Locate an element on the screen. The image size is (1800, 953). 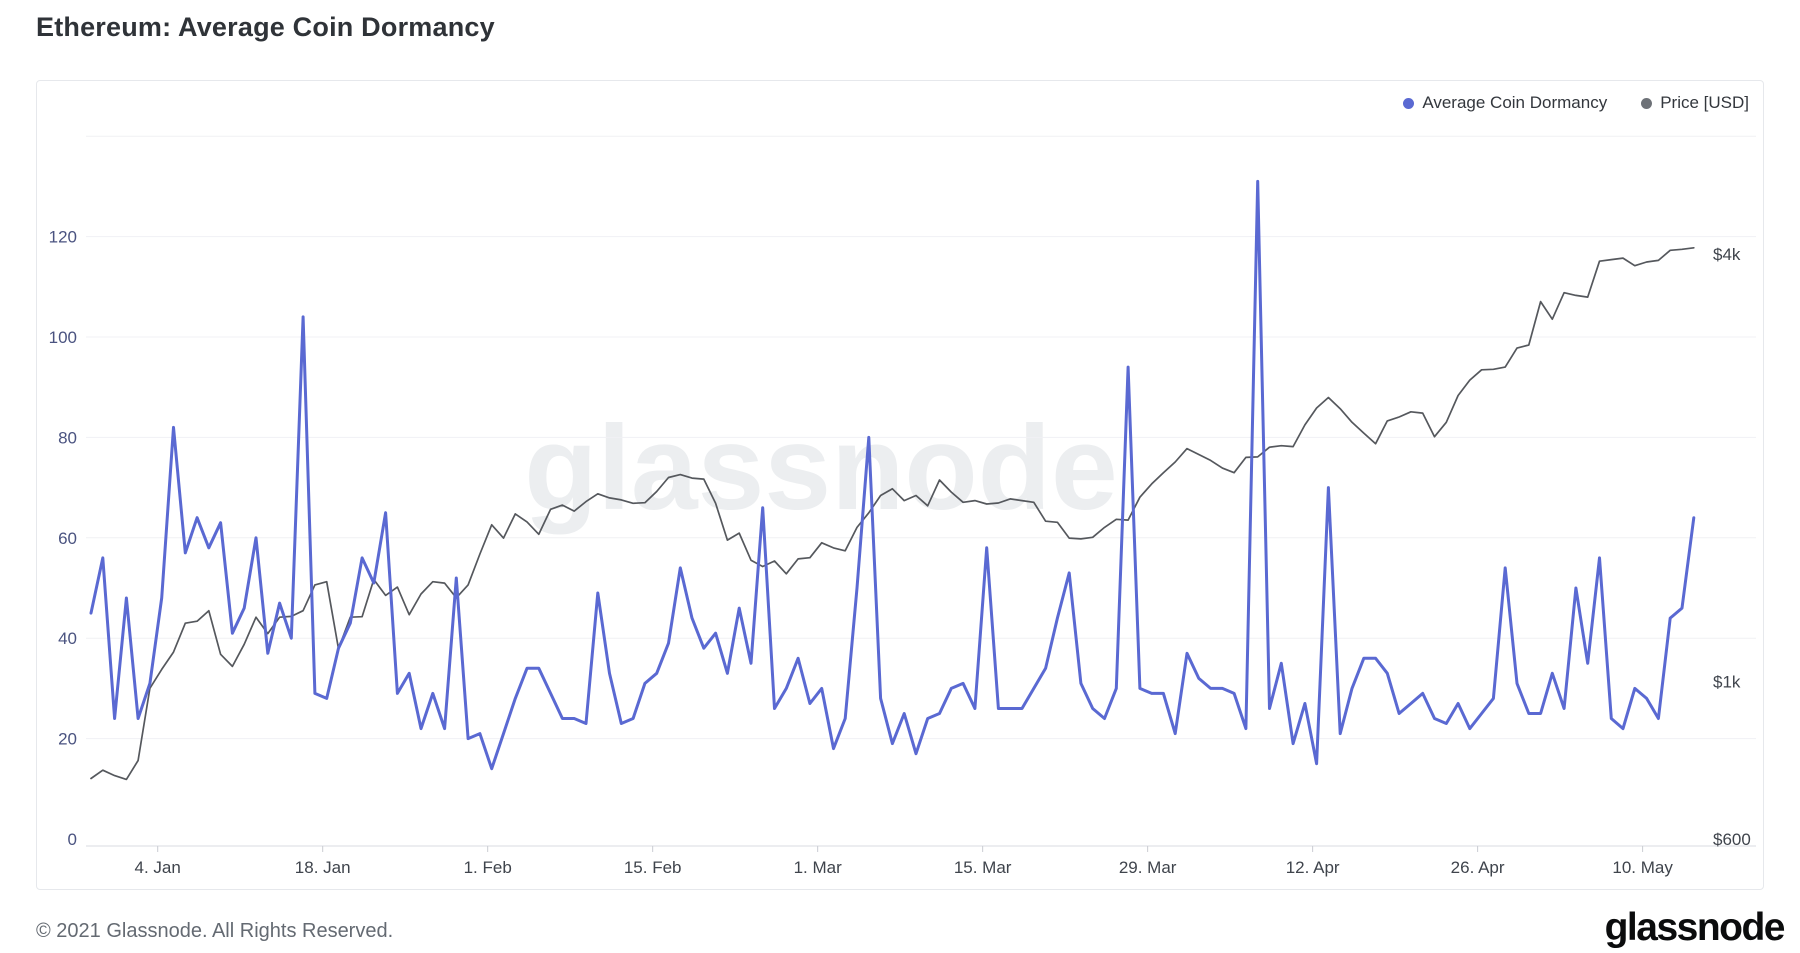
page-title: Ethereum: Average Coin Dormancy is located at coordinates (265, 27).